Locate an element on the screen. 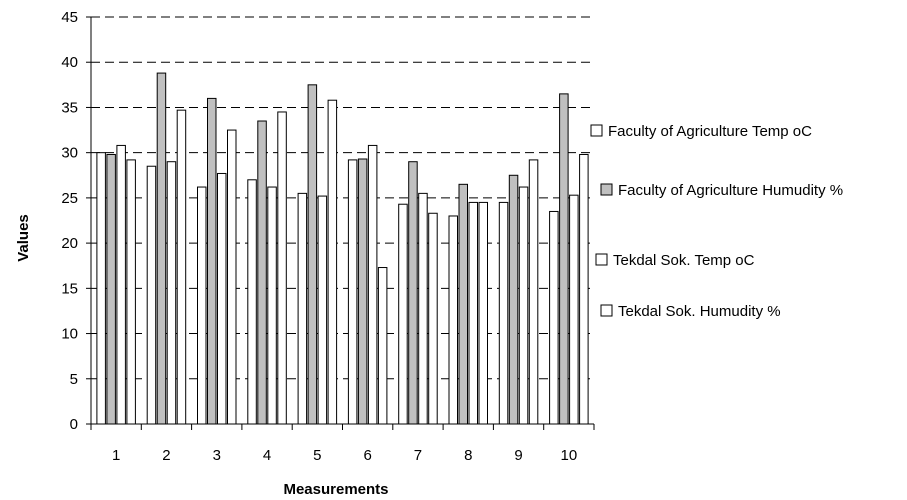 The image size is (907, 500). x-tick-labels: 1 2 3 4 5 6 7 8 9 10 is located at coordinates (344, 455).